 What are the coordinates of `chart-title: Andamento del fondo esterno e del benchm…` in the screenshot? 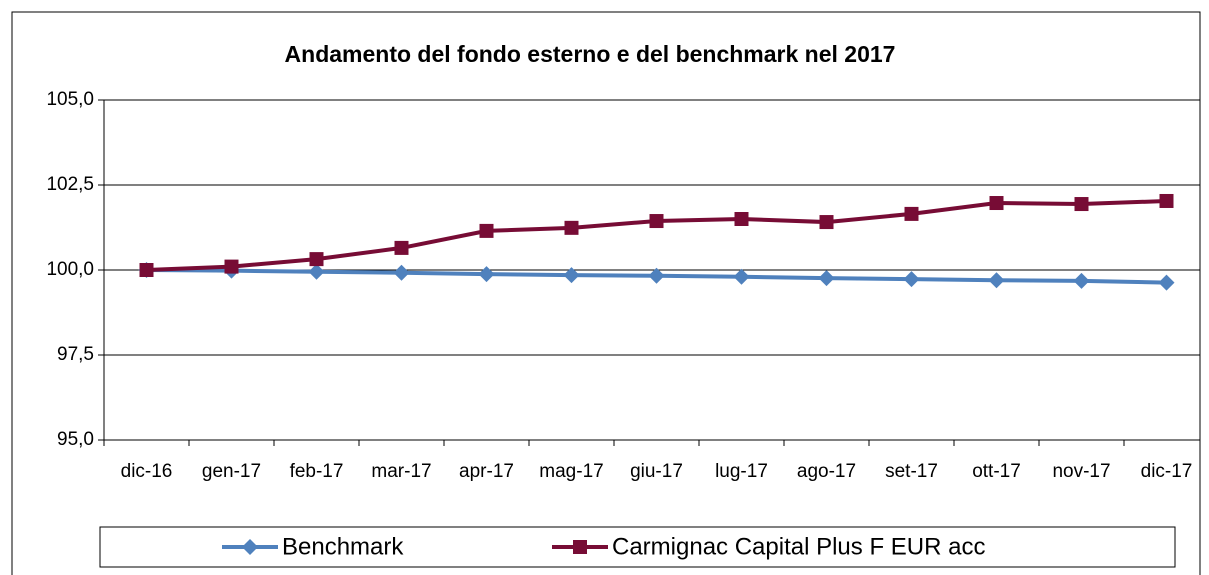 It's located at (590, 54).